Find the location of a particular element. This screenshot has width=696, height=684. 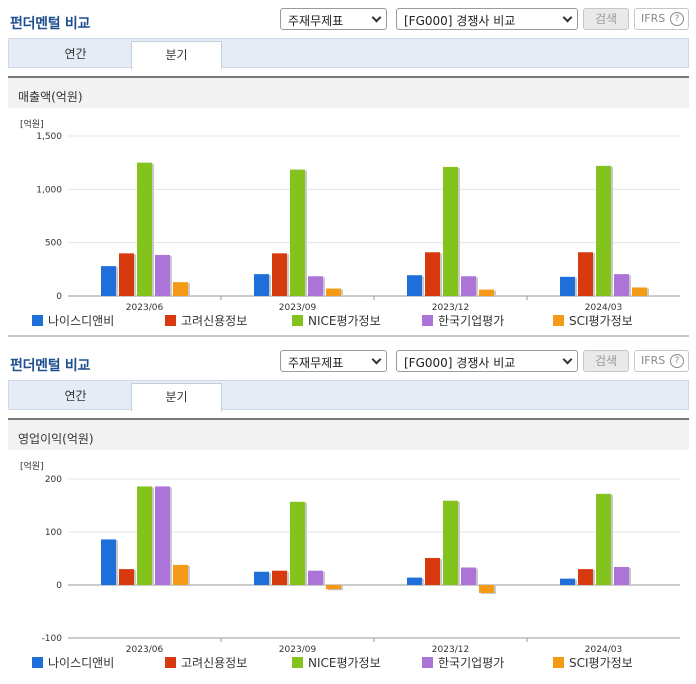

legend-label: 한국기업평가 is located at coordinates (471, 663).